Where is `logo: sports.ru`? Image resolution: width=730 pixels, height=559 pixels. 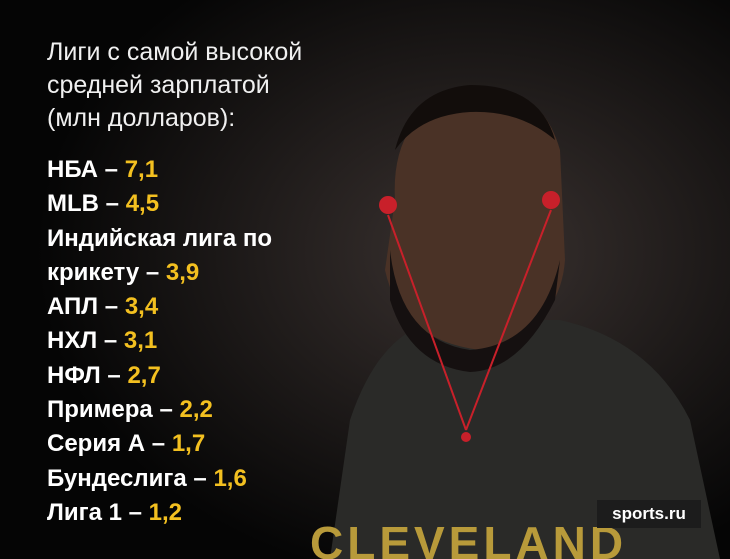
logo: sports.ru is located at coordinates (649, 514).